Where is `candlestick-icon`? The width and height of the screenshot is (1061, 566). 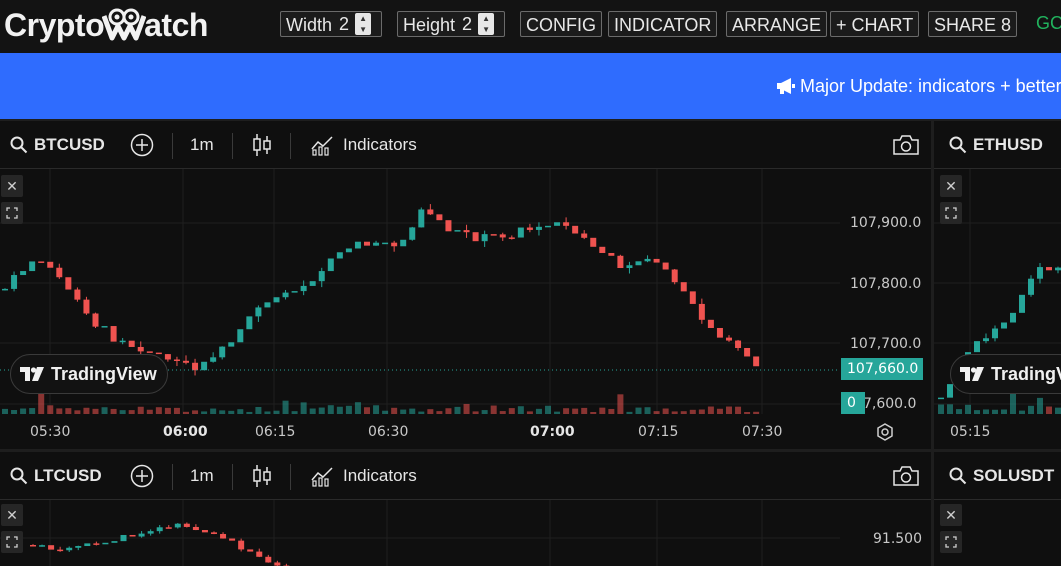 candlestick-icon is located at coordinates (262, 145).